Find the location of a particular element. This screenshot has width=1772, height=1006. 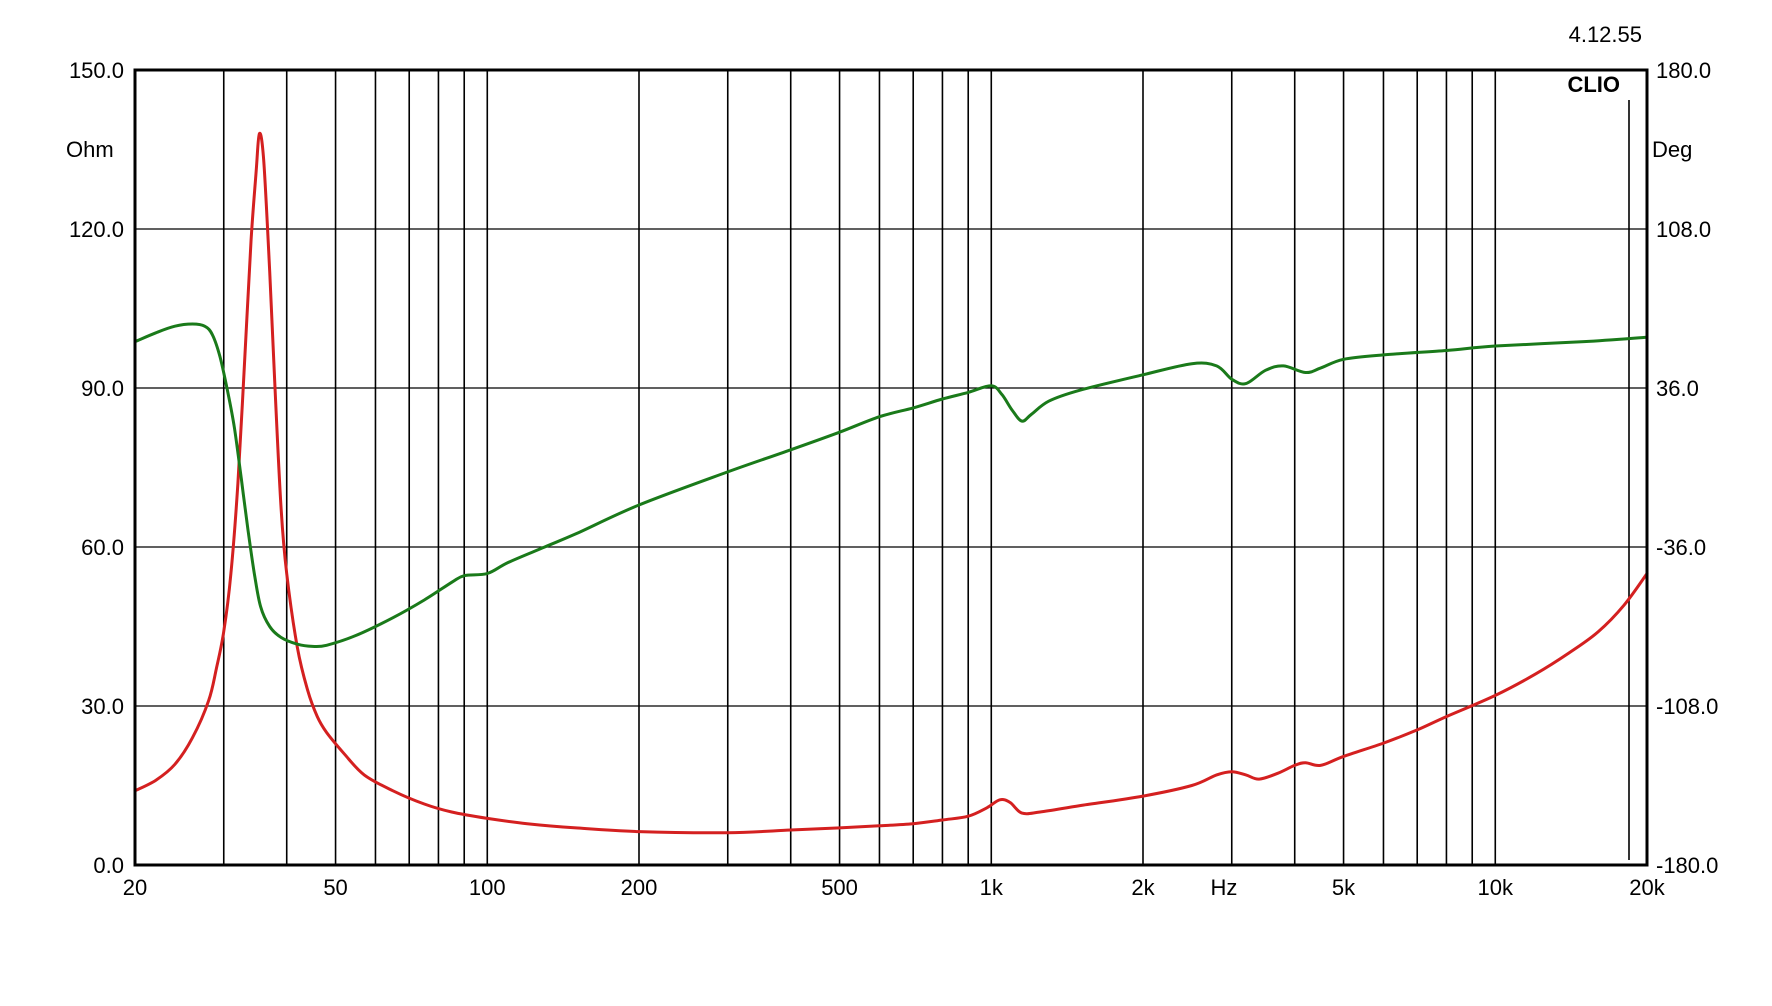

y-left-tick-label: 150.0 is located at coordinates (96, 70).